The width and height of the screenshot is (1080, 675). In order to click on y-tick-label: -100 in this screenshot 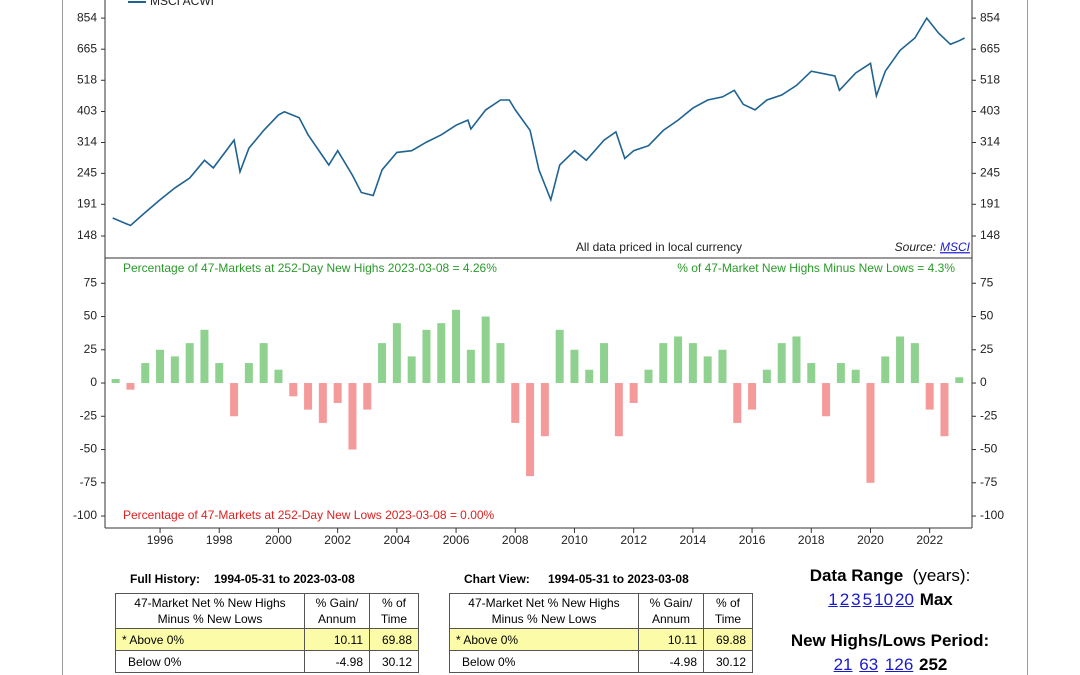, I will do `click(992, 515)`.